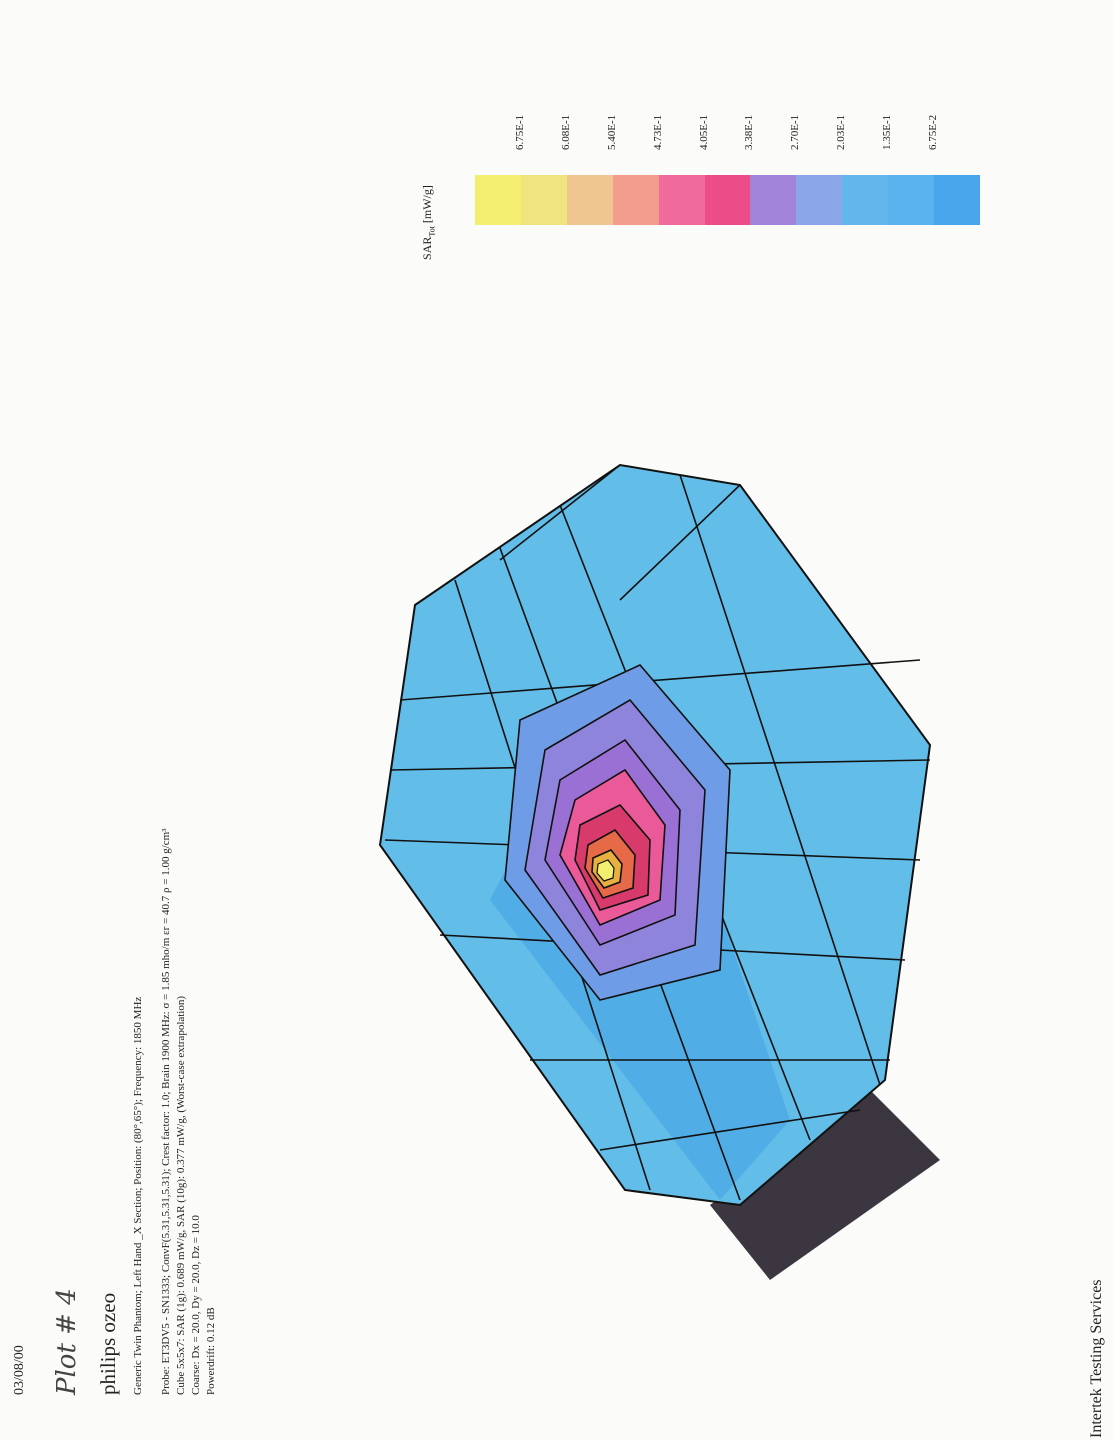  Describe the element at coordinates (825, 1185) in the screenshot. I see `shadow` at that location.